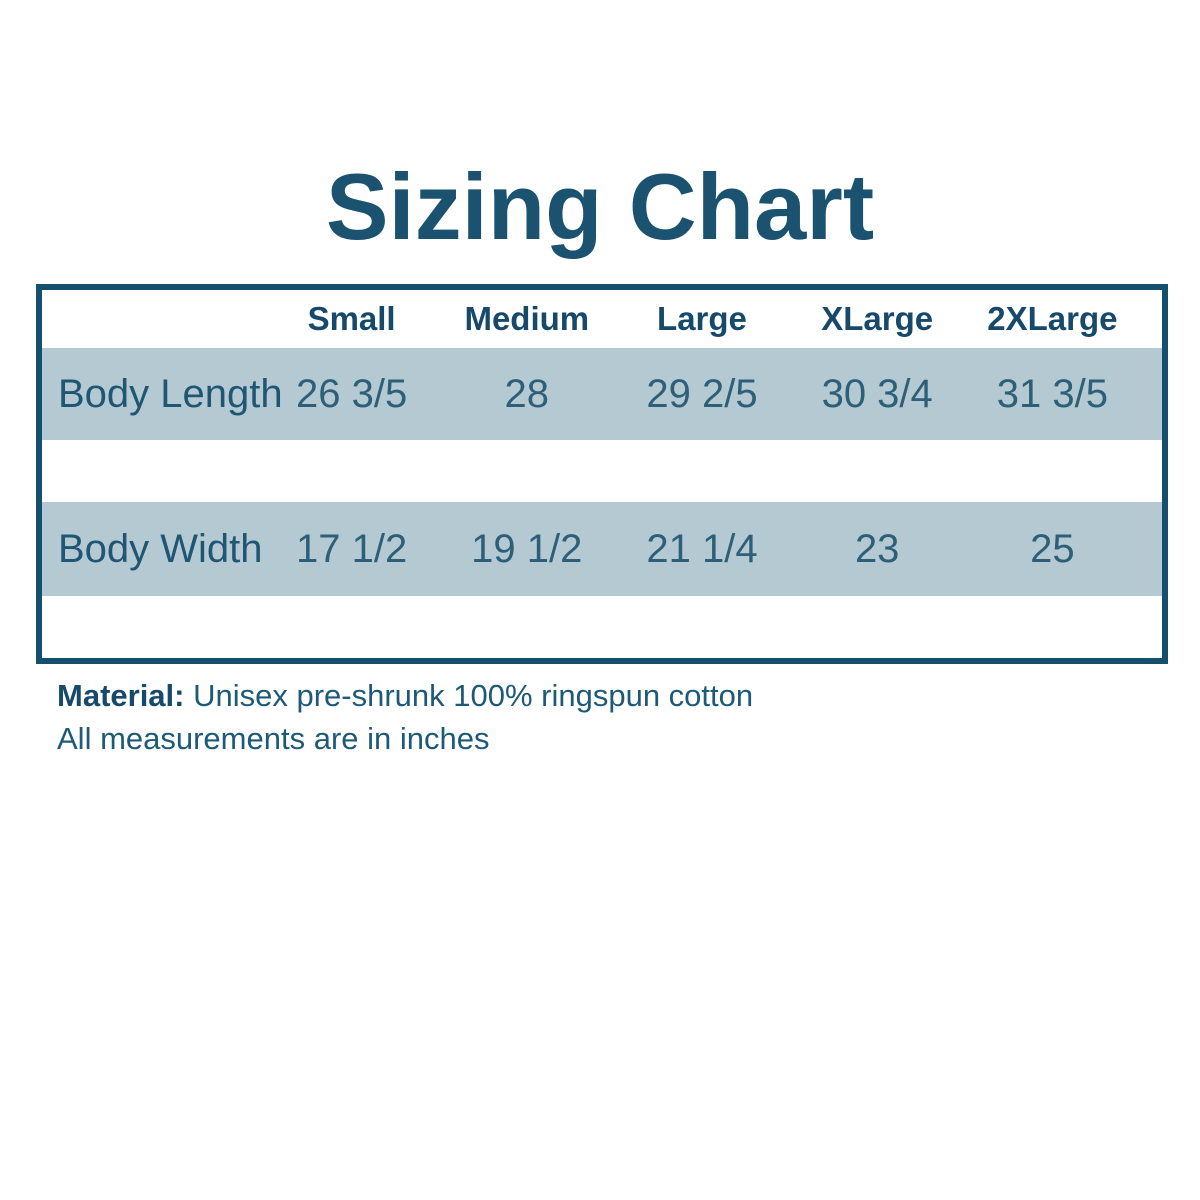 The image size is (1200, 1200). What do you see at coordinates (877, 393) in the screenshot?
I see `body-length-xlarge: 30 3/4` at bounding box center [877, 393].